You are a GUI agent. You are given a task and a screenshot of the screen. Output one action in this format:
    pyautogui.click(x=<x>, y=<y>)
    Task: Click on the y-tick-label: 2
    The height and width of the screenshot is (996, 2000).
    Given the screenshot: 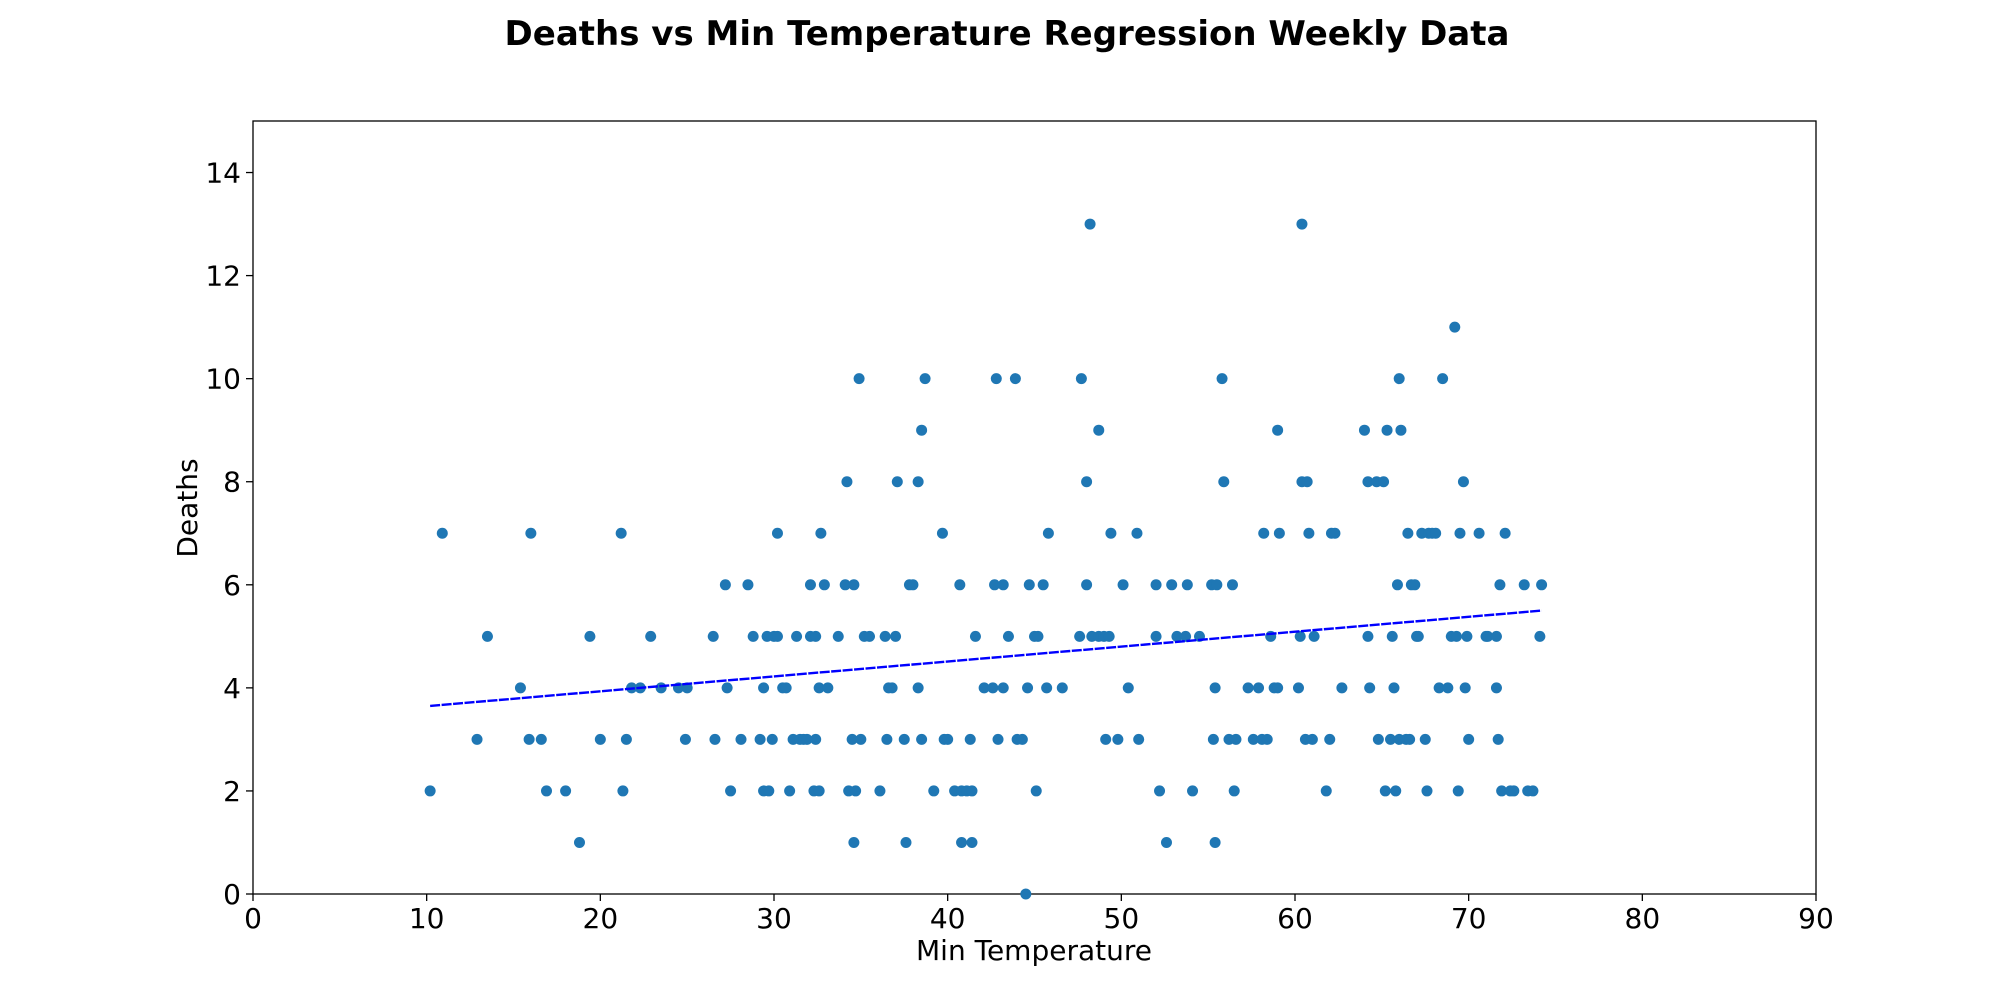 What is the action you would take?
    pyautogui.click(x=232, y=791)
    